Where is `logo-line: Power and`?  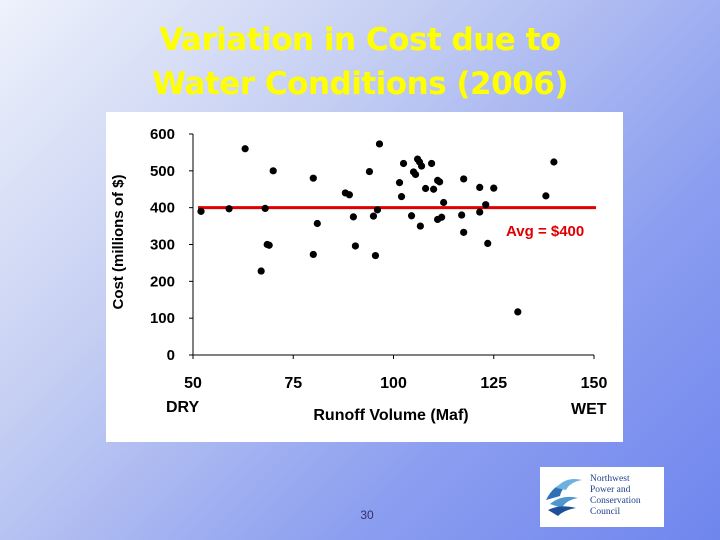
logo-line: Power and is located at coordinates (610, 490).